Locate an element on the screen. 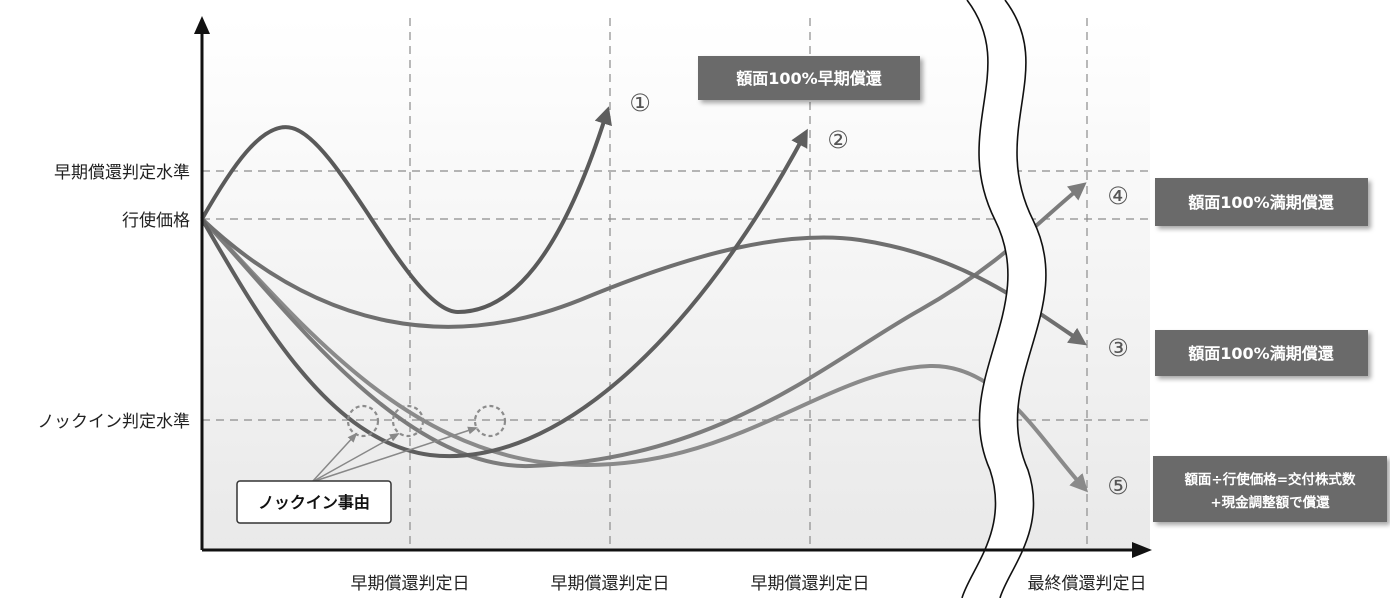  knock-in-markers is located at coordinates (426, 421).